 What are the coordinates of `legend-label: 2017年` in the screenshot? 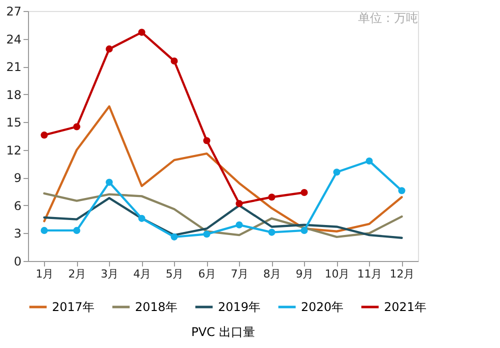 It's located at (73, 307).